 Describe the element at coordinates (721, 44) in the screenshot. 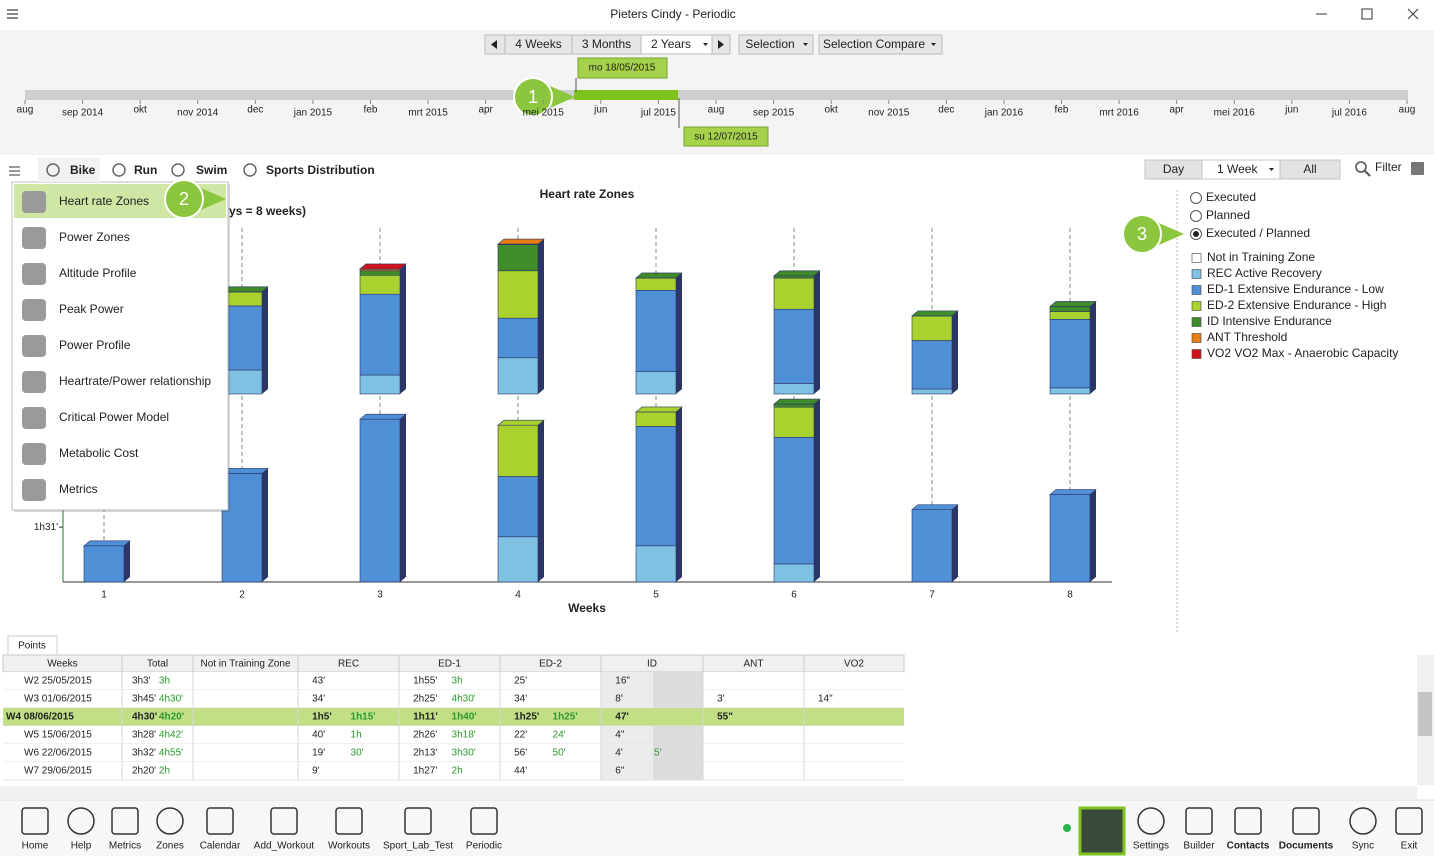

I see `next-arrow` at that location.